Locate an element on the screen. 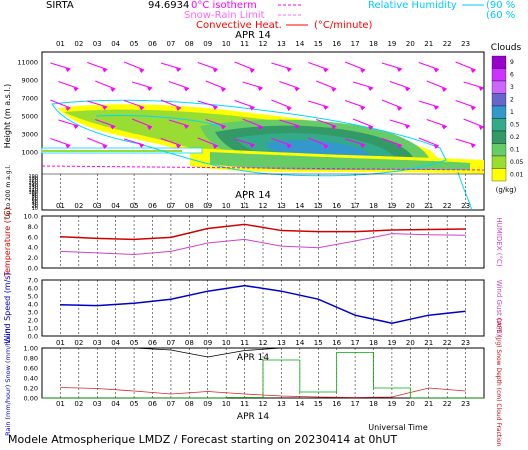  temperature-yticks: 10.0 8.0 6.0 4.0 2.0 0.0 is located at coordinates (31, 243).